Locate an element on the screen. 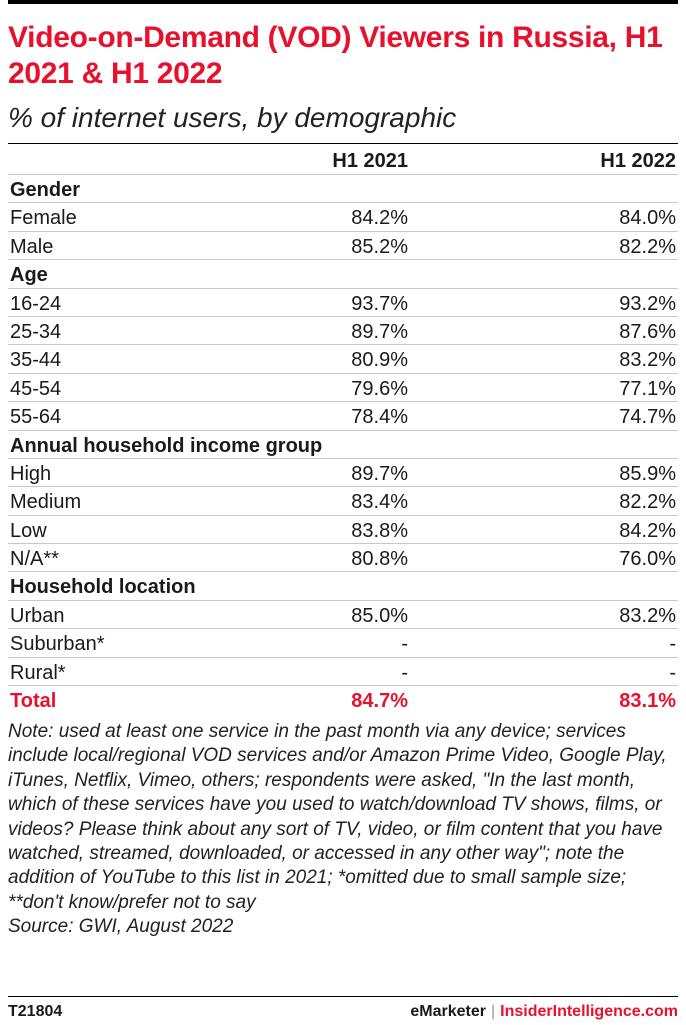  row-label: 55-64 is located at coordinates (36, 417).